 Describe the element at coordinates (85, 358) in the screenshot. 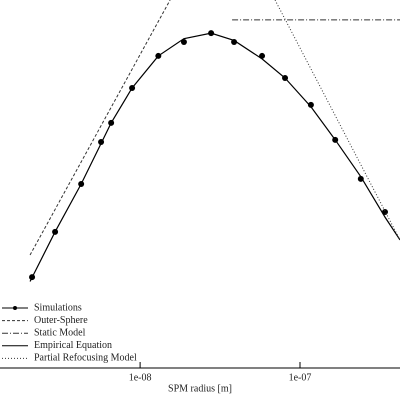

I see `legend-label: Partial Refocusing Model` at that location.